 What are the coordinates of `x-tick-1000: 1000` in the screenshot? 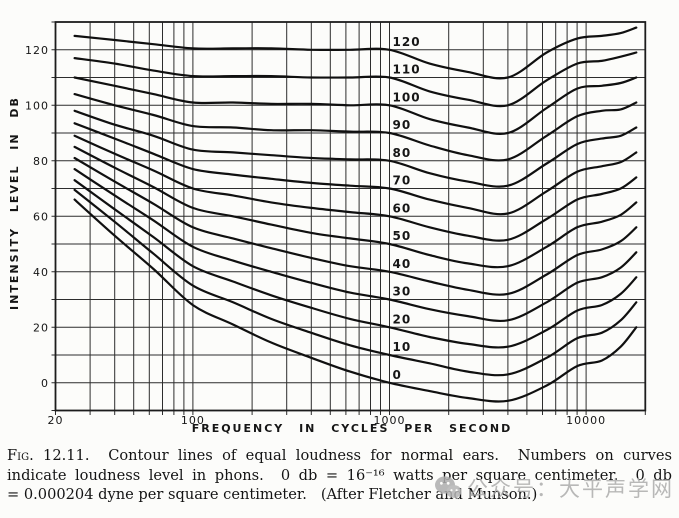 It's located at (390, 420).